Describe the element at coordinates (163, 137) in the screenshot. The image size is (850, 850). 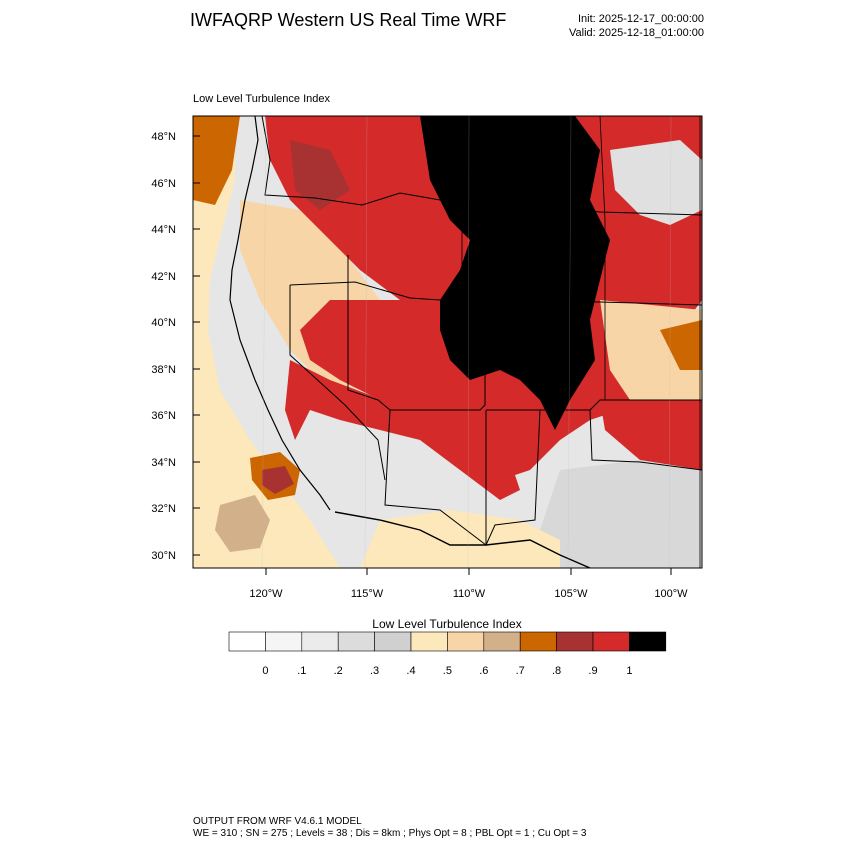
I see `lat-label: 48°N` at that location.